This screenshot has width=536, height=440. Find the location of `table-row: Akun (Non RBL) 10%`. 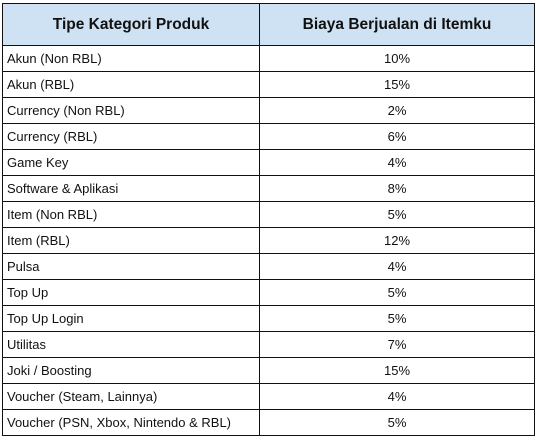

table-row: Akun (Non RBL) 10% is located at coordinates (268, 58).